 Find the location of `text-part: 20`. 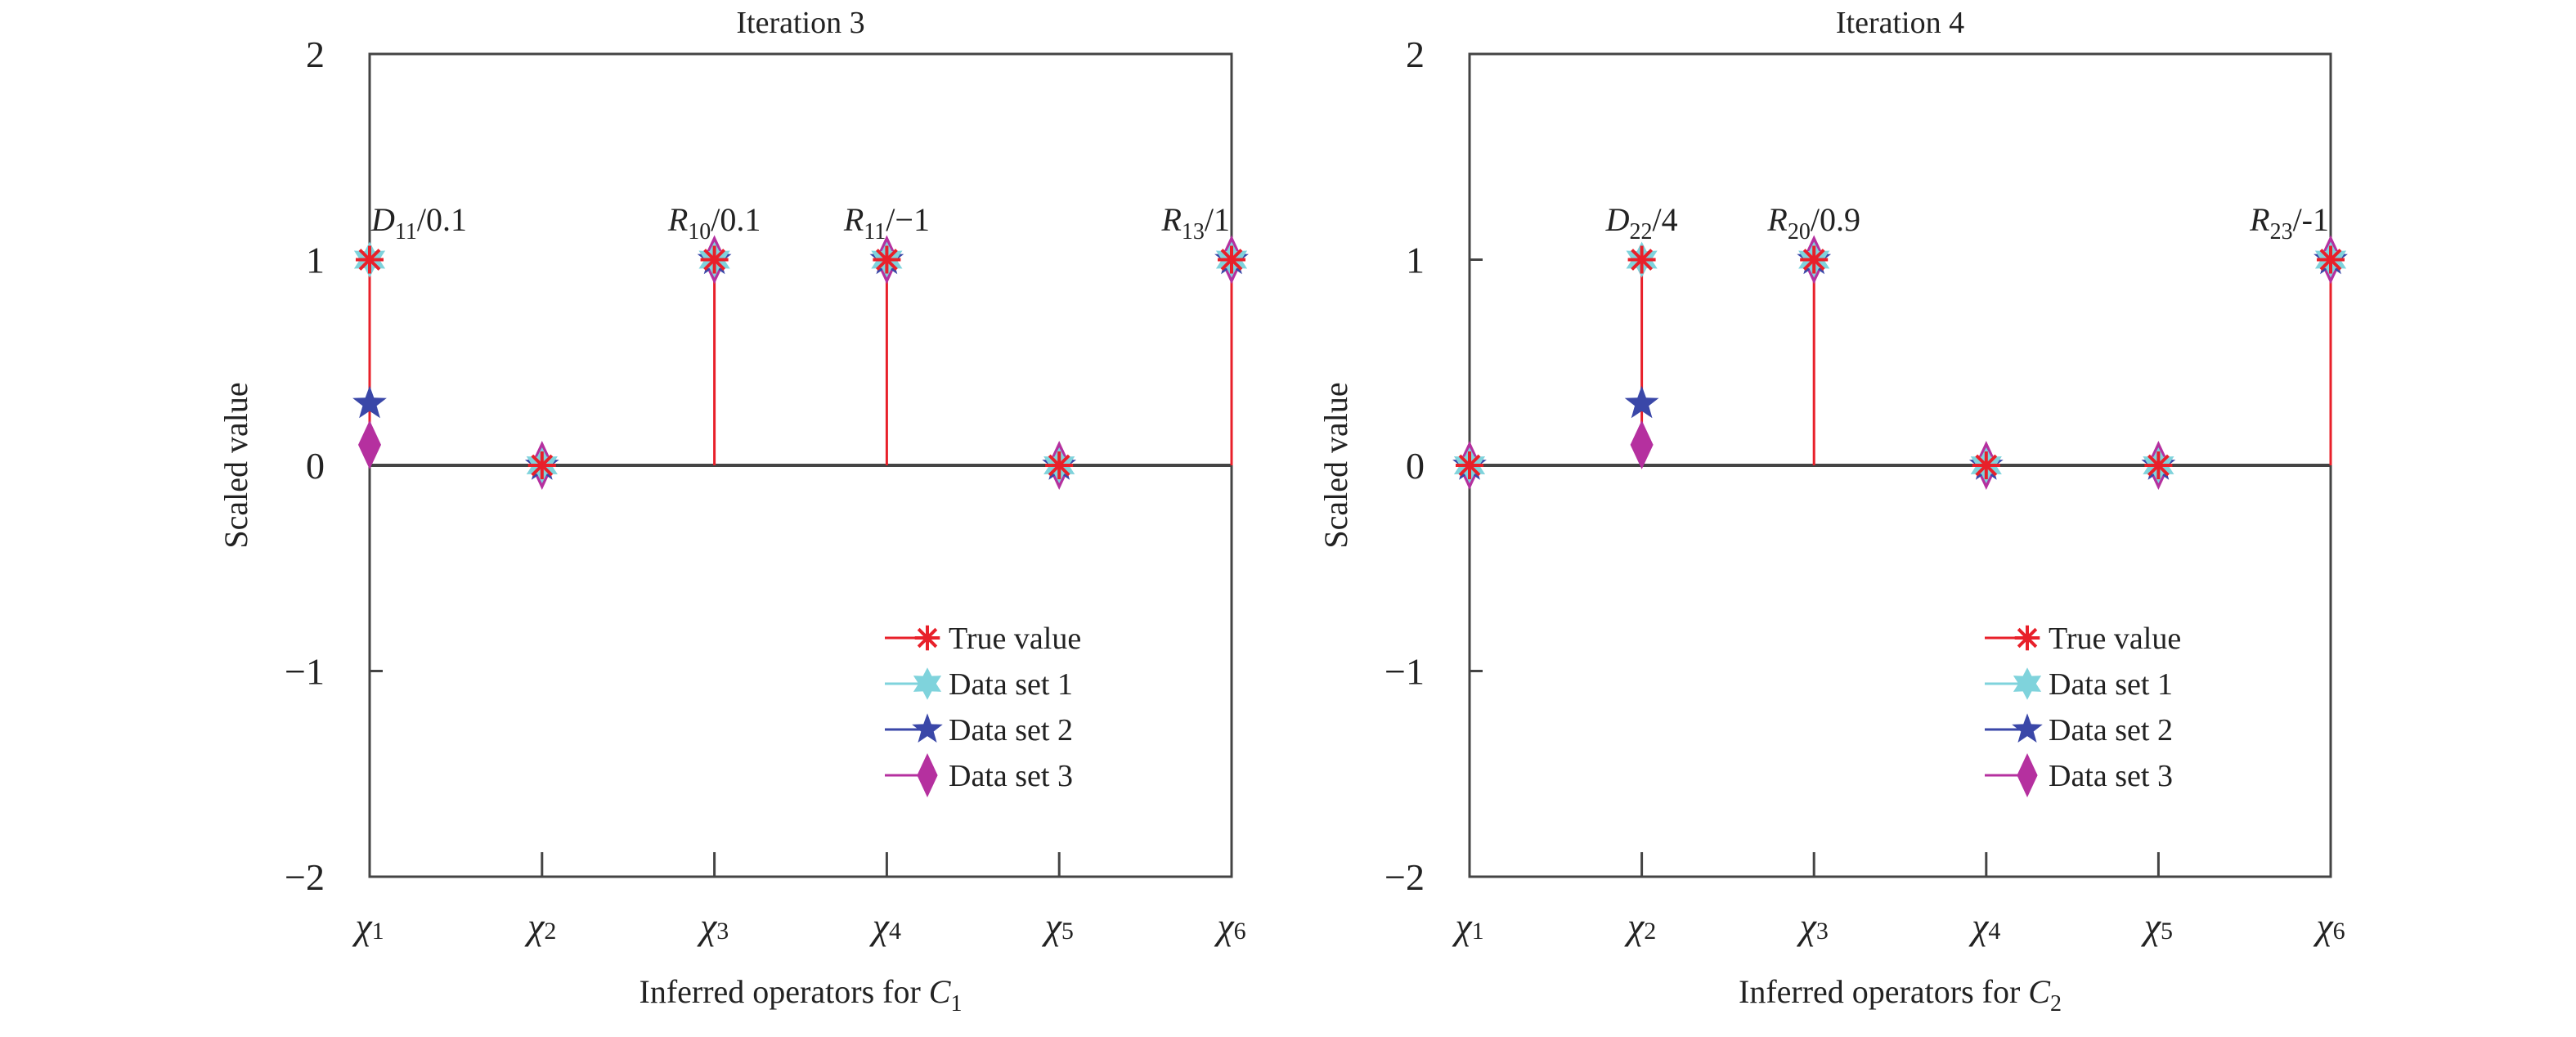

text-part: 20 is located at coordinates (1800, 232).